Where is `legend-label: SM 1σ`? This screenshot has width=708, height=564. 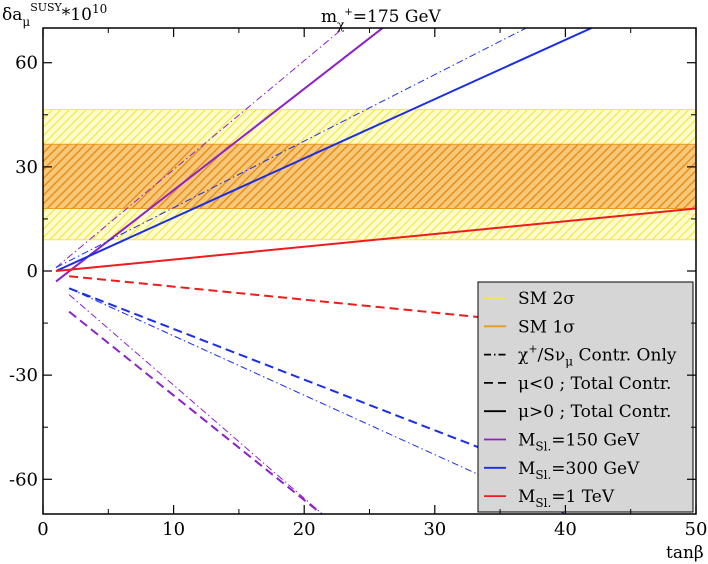 legend-label: SM 1σ is located at coordinates (546, 327).